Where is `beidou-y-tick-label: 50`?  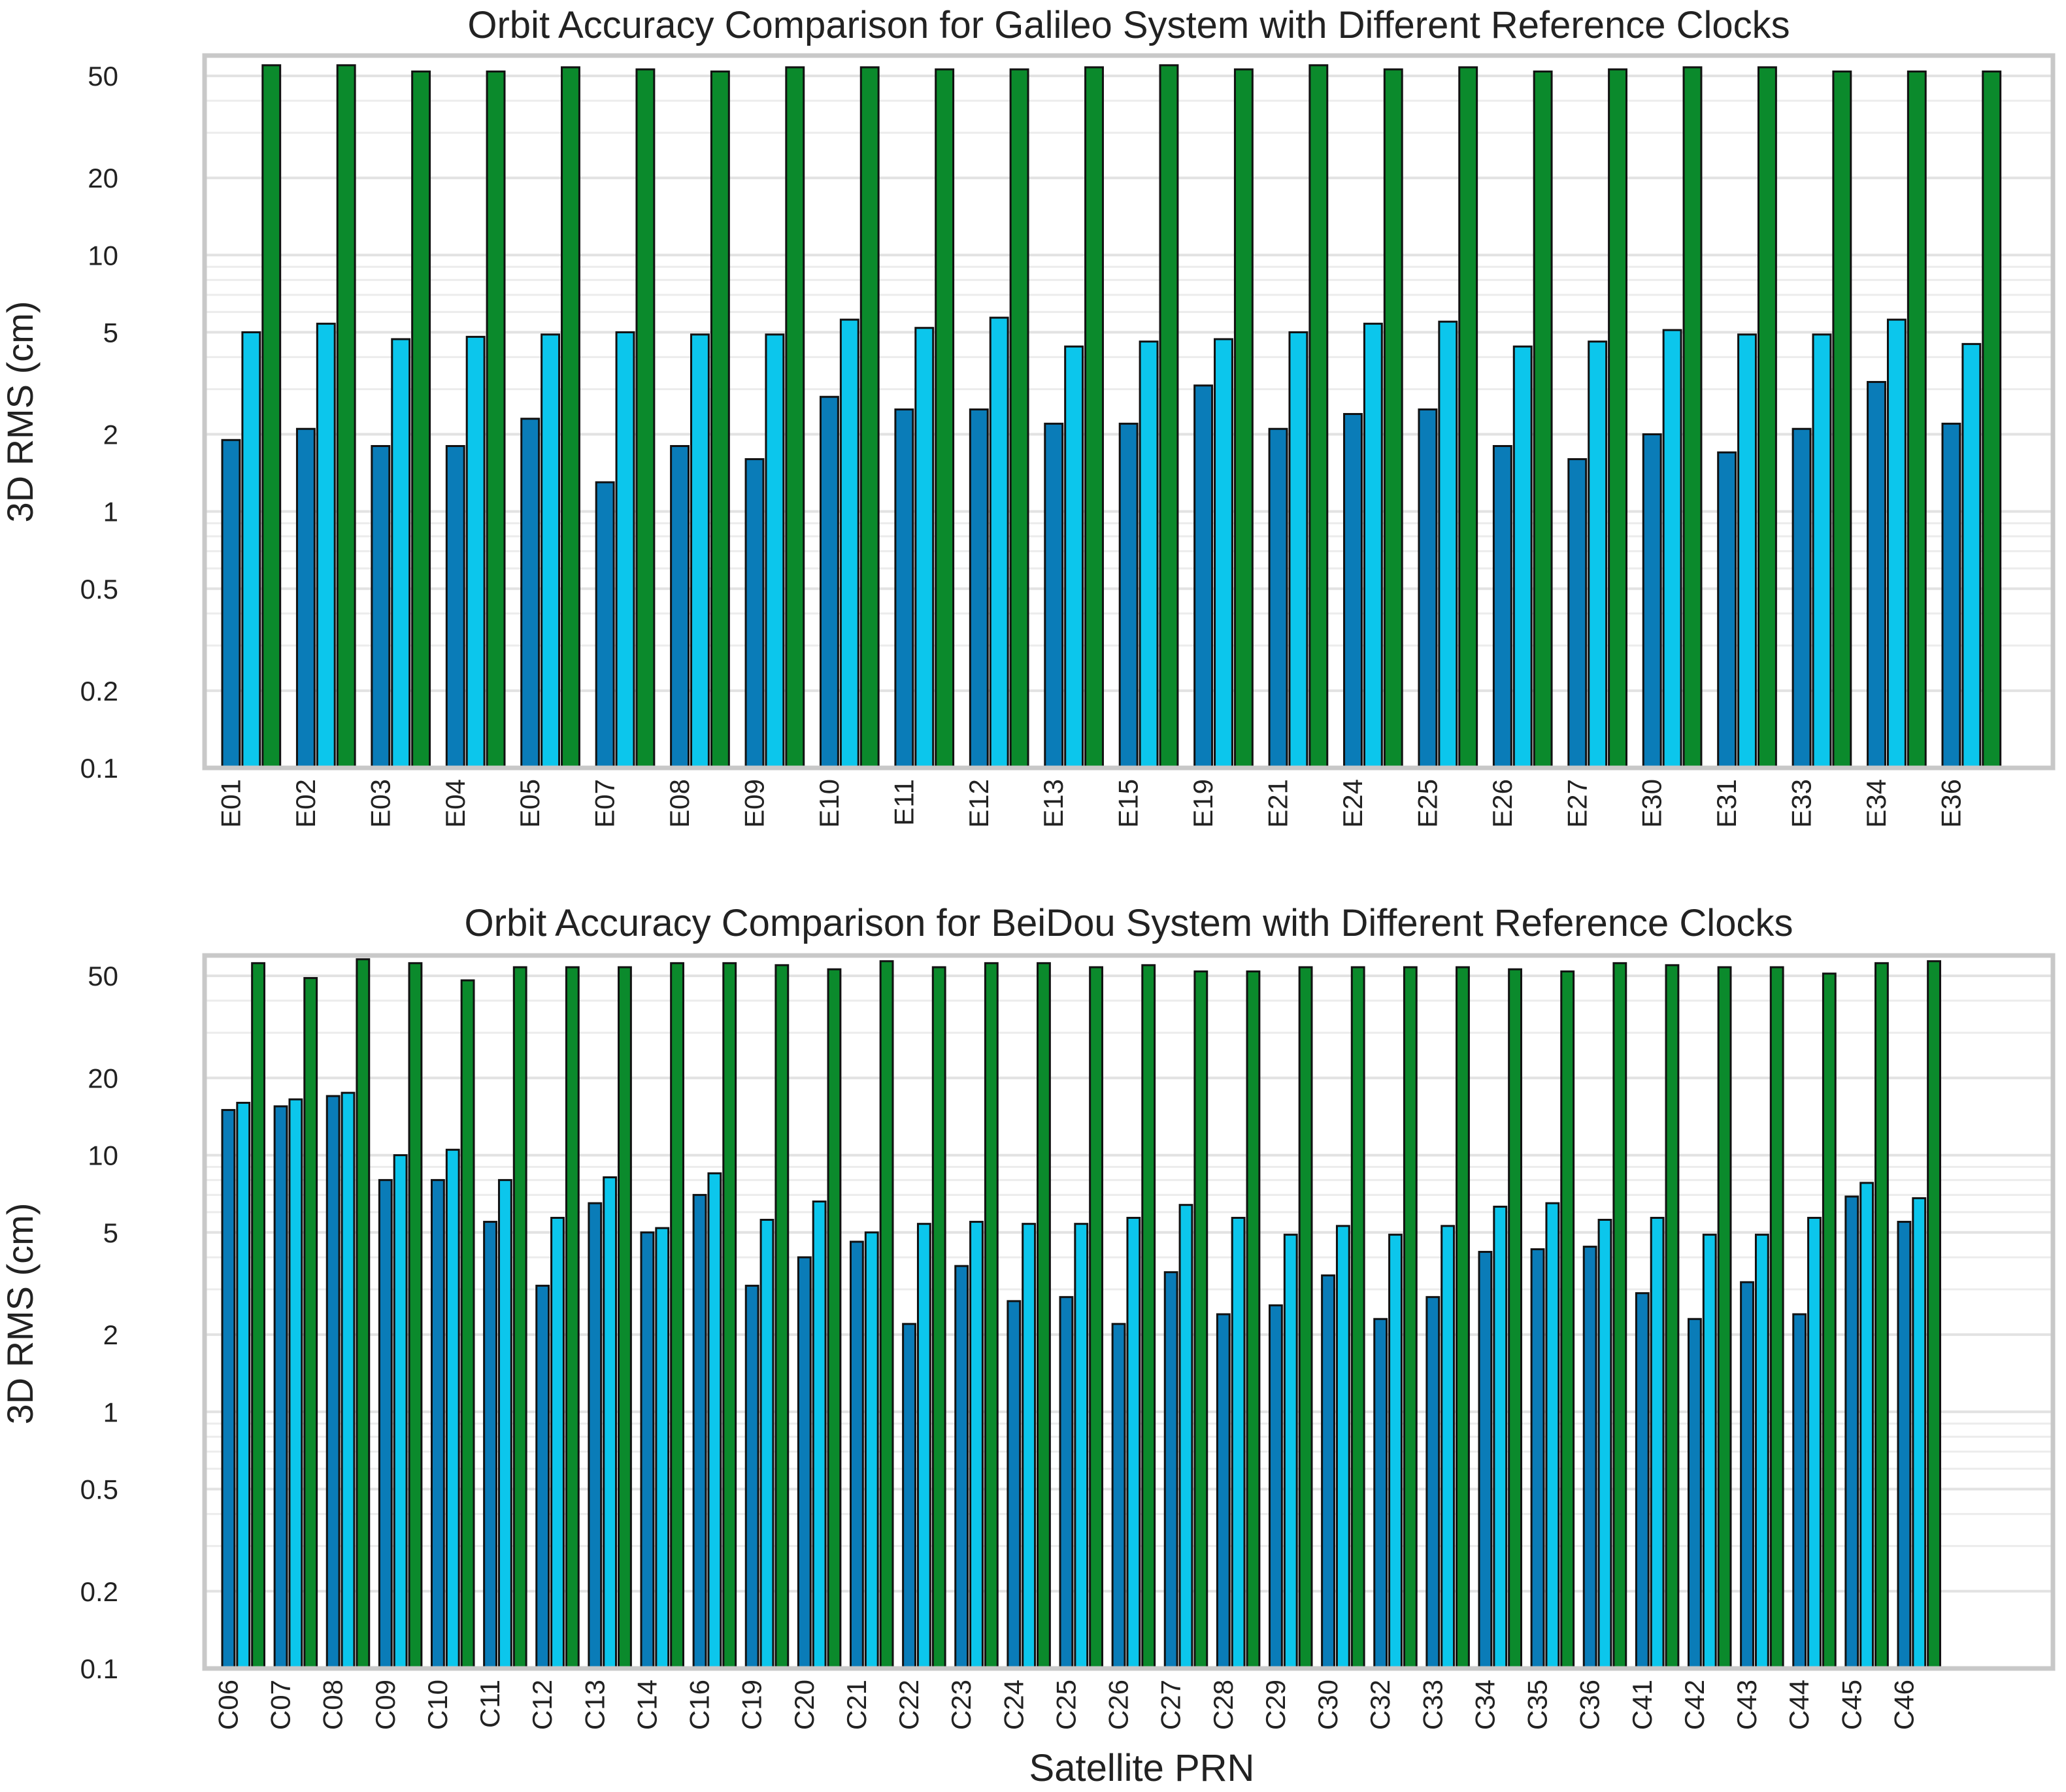 beidou-y-tick-label: 50 is located at coordinates (103, 976).